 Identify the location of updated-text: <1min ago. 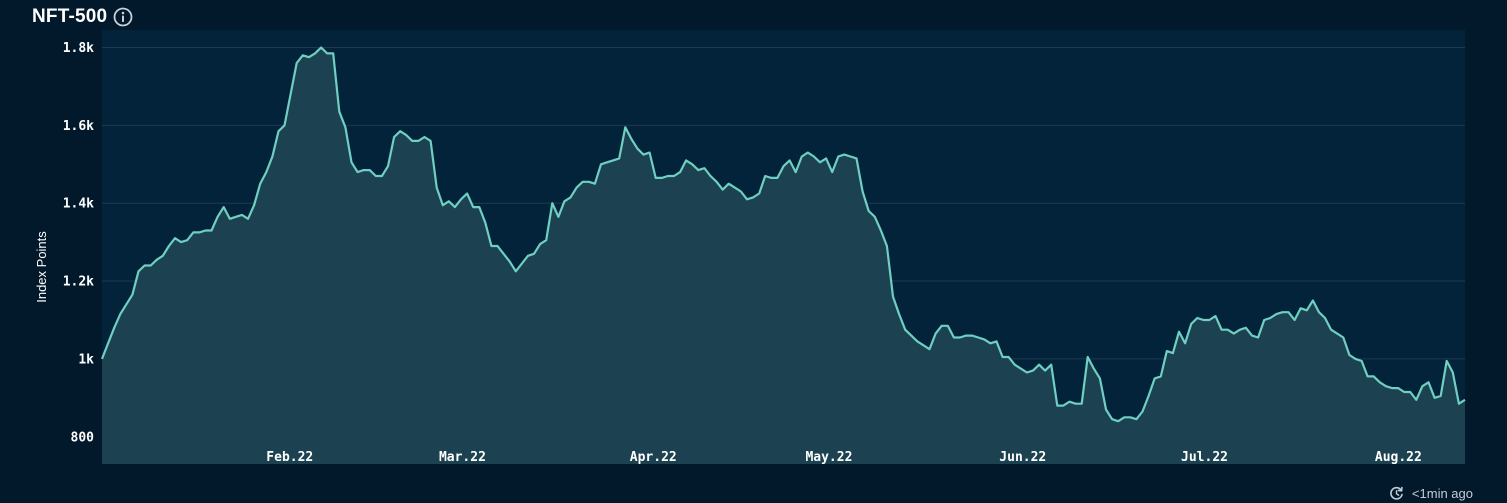
(1442, 493).